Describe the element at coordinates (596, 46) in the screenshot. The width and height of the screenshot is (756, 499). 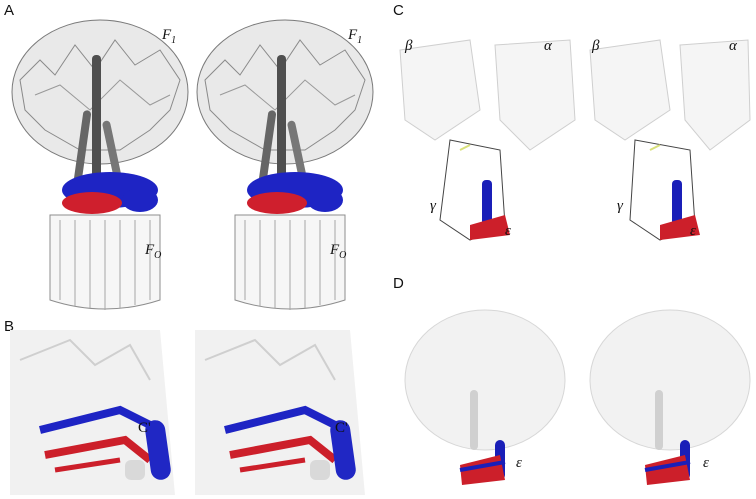
I see `label-beta-right: β` at that location.